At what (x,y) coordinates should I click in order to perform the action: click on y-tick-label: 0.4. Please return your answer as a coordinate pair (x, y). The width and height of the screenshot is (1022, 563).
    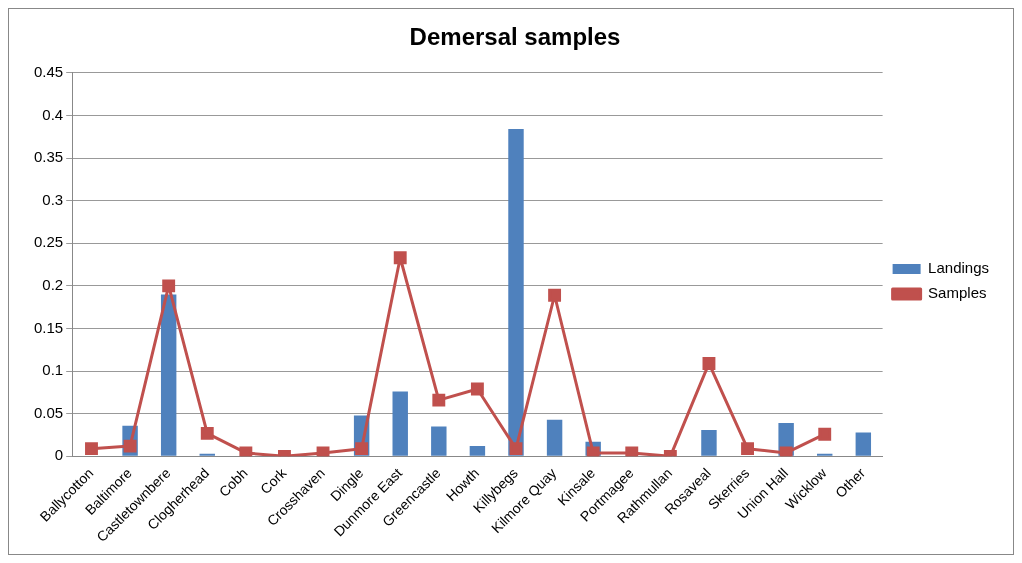
    Looking at the image, I should click on (53, 114).